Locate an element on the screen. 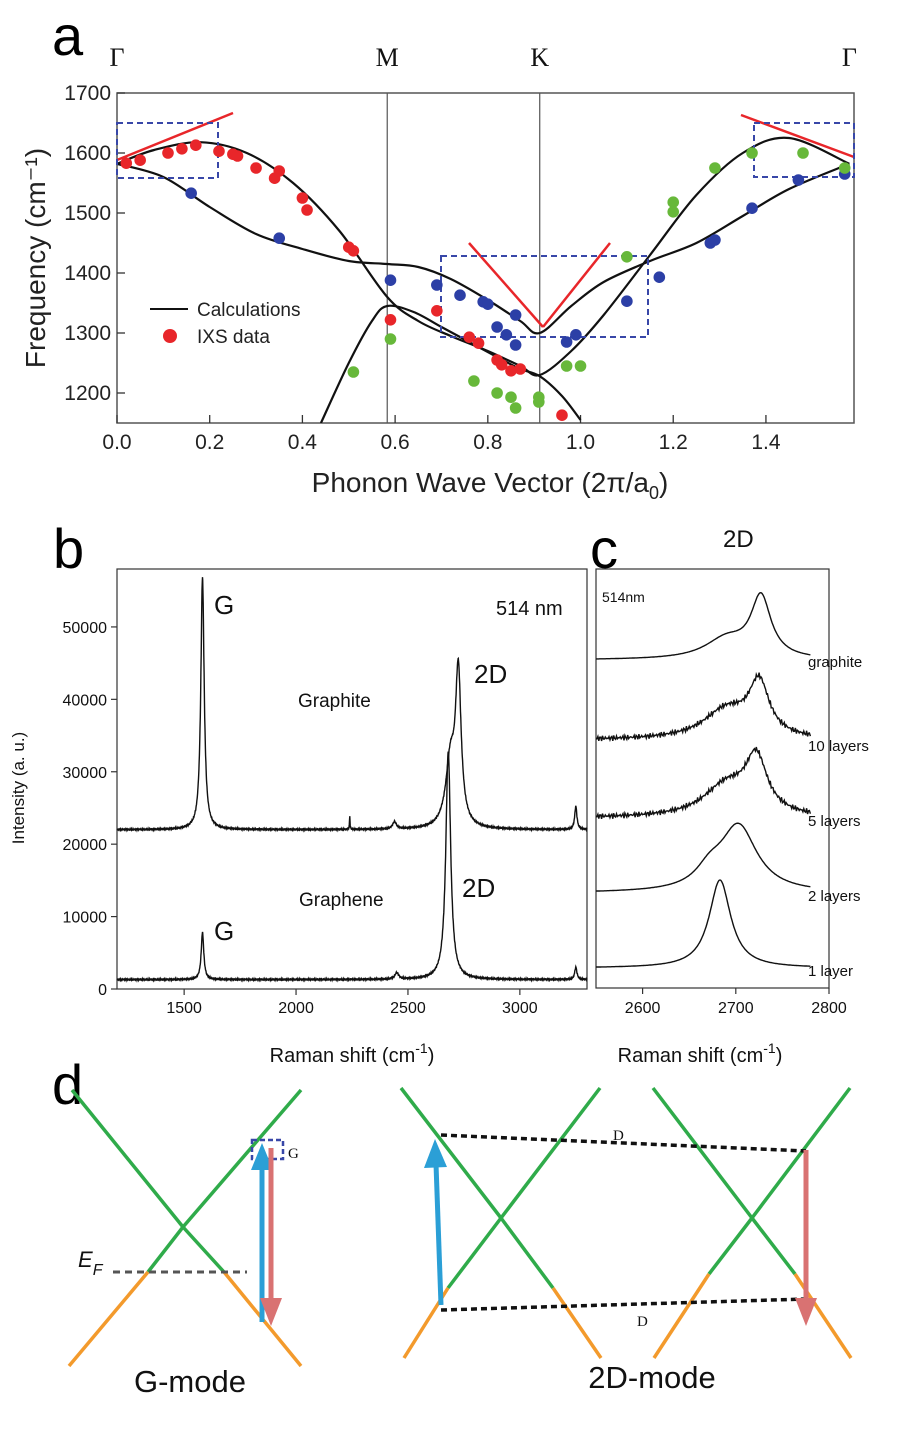  g-peak-label-graphite: G is located at coordinates (224, 605).